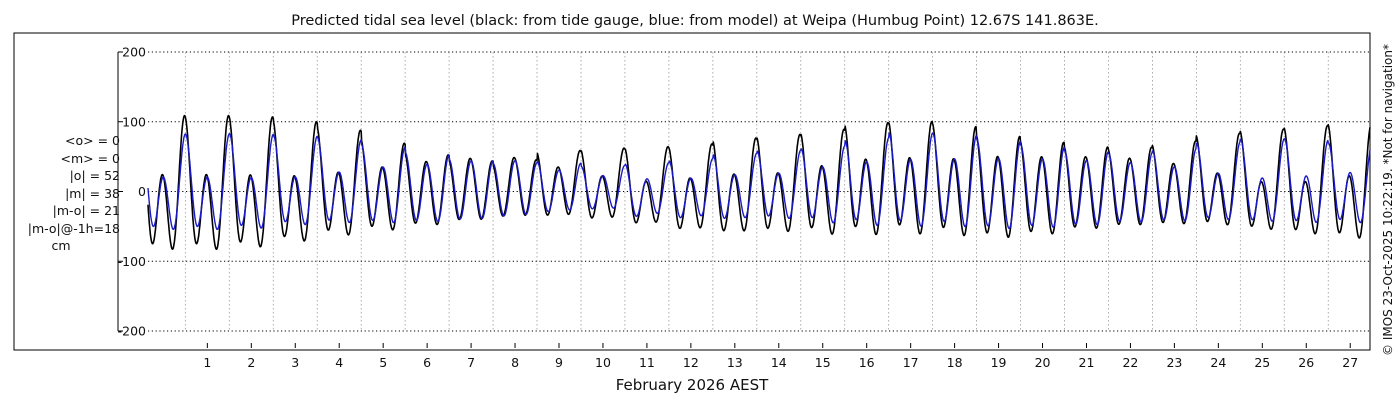 The image size is (1400, 400). What do you see at coordinates (1218, 362) in the screenshot?
I see `x-tick-label: 24` at bounding box center [1218, 362].